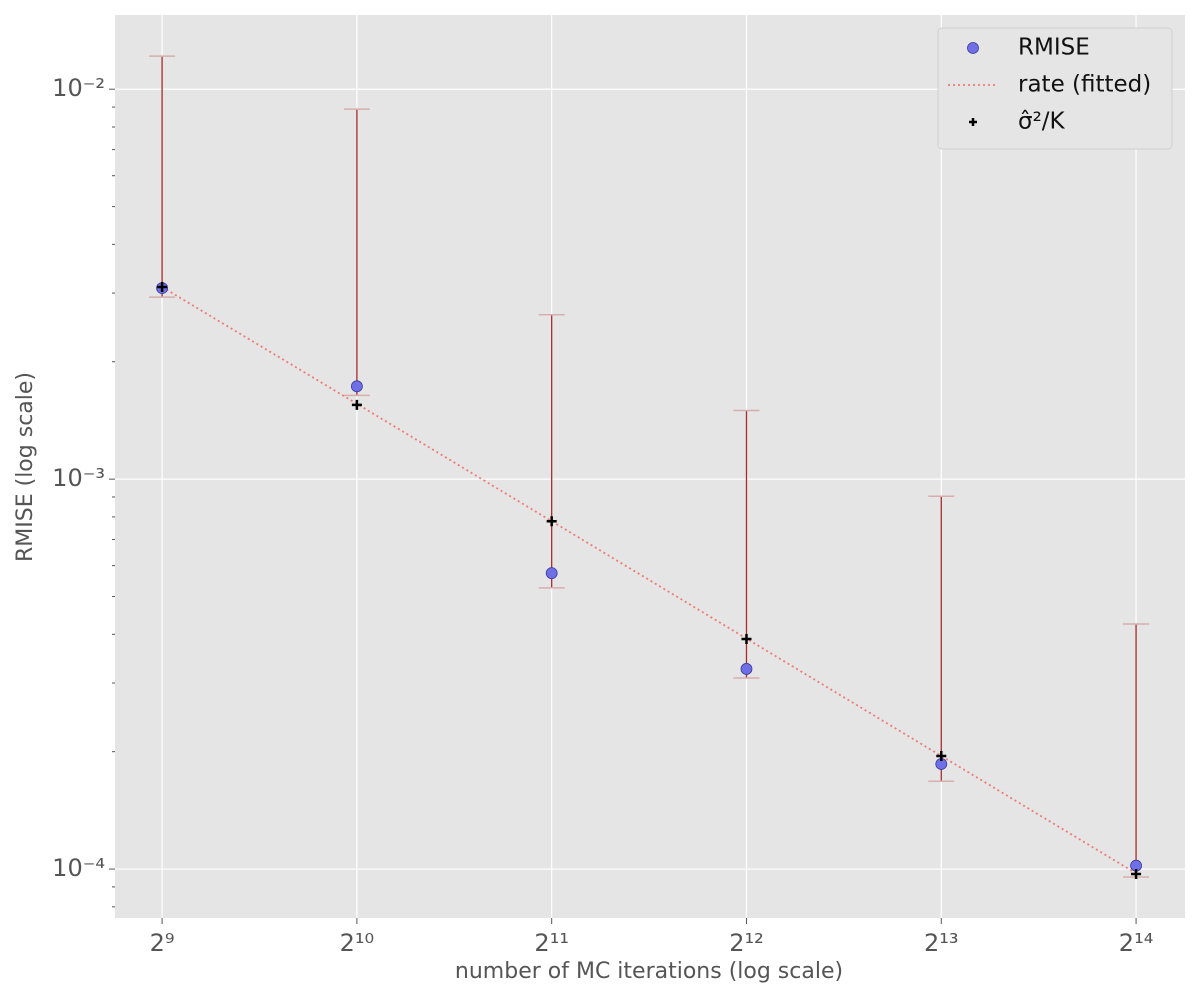 This screenshot has height=1004, width=1200. I want to click on x-tick-label: 2¹¹, so click(551, 943).